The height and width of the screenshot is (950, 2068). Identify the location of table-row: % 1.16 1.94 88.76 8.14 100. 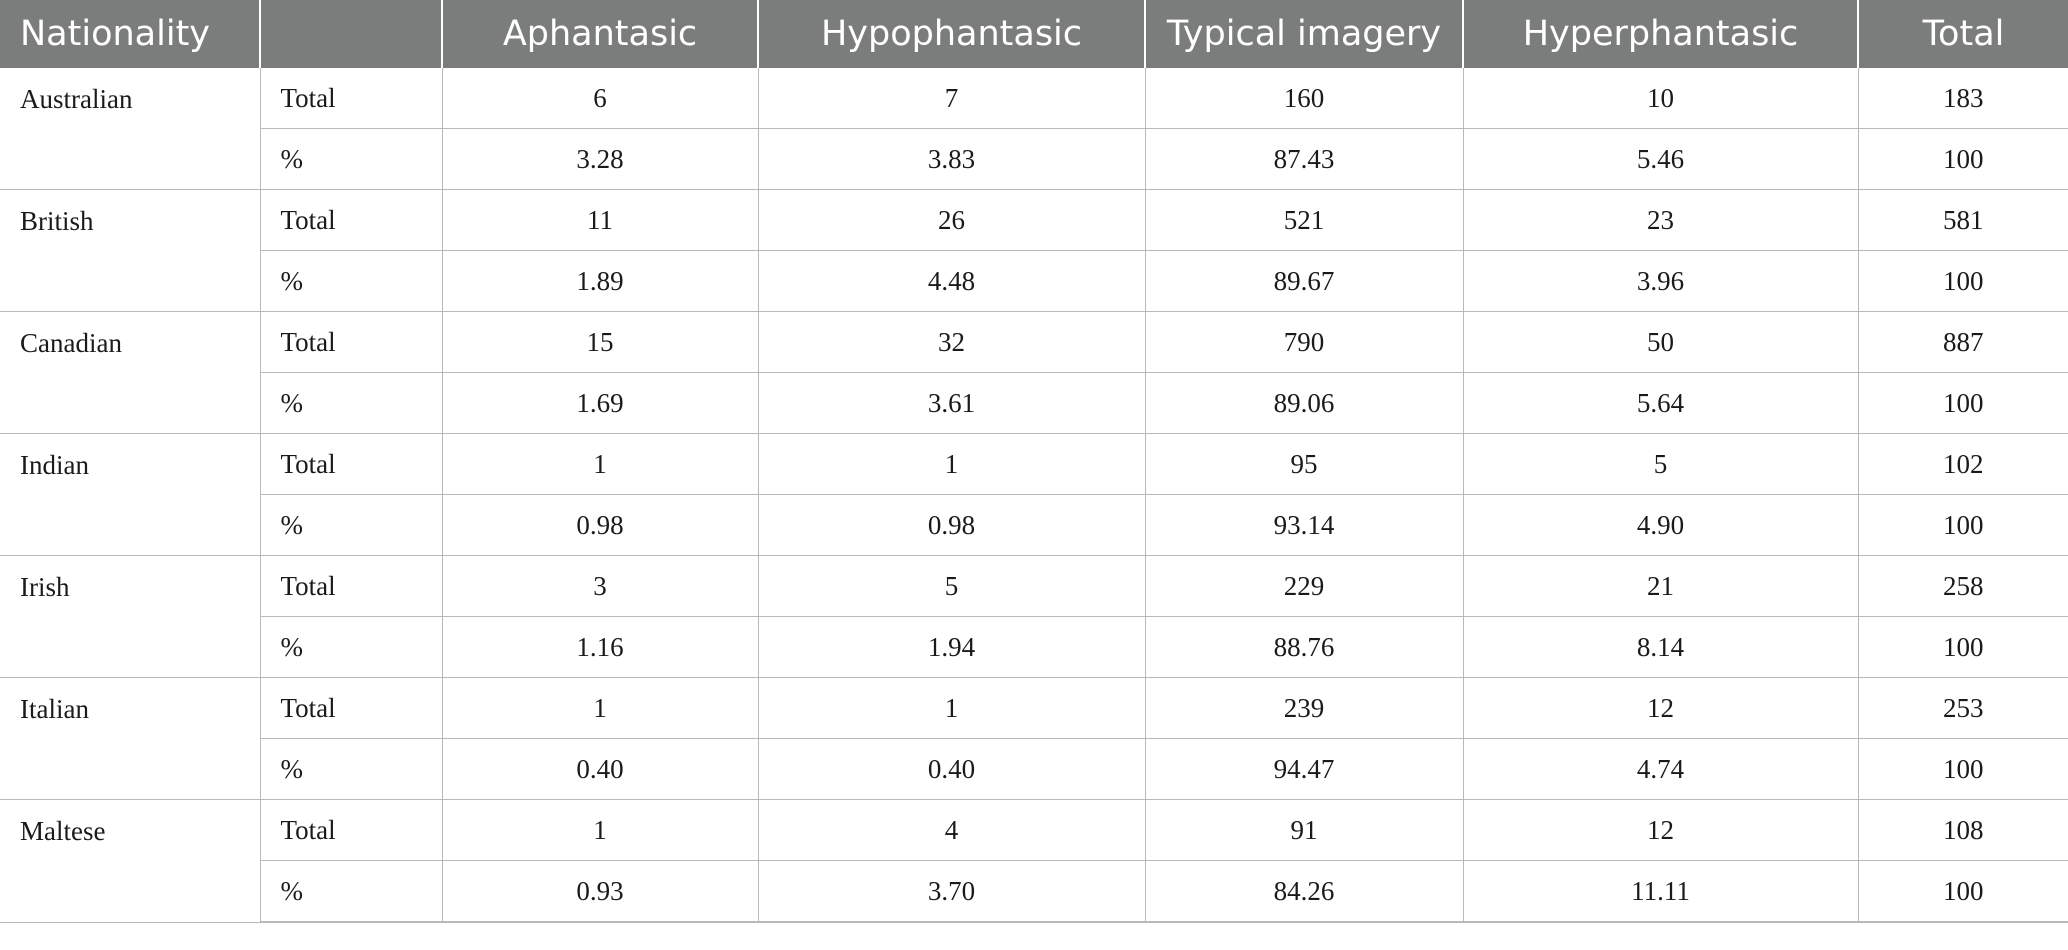
(1034, 647).